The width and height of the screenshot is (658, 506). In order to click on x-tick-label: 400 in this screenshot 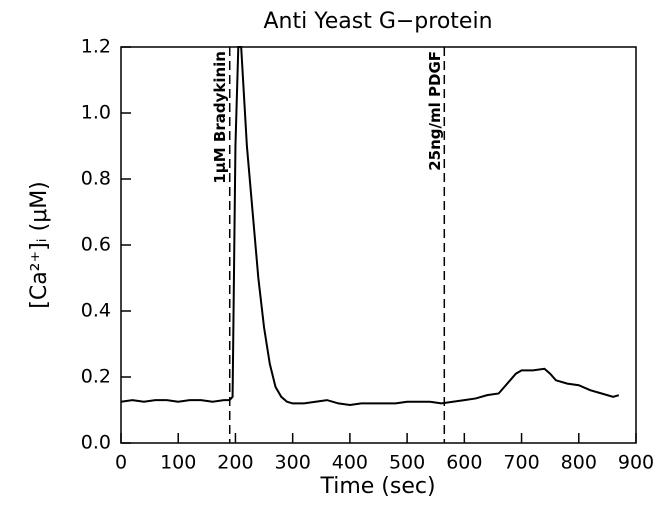, I will do `click(350, 463)`.